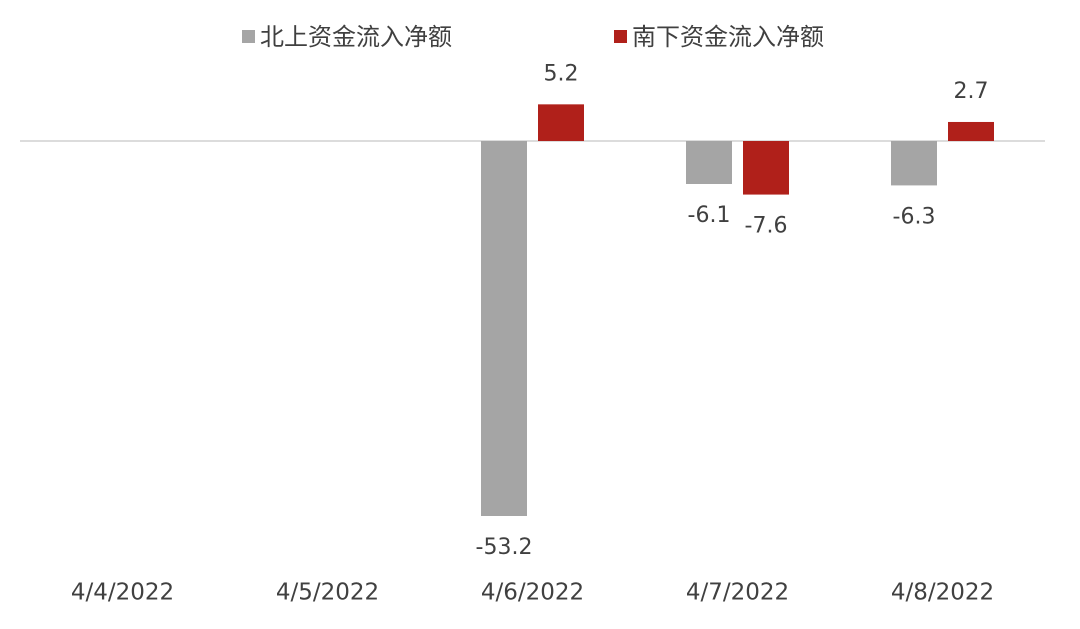 Image resolution: width=1080 pixels, height=629 pixels. I want to click on x-tick-label: 4/4/2022, so click(122, 593).